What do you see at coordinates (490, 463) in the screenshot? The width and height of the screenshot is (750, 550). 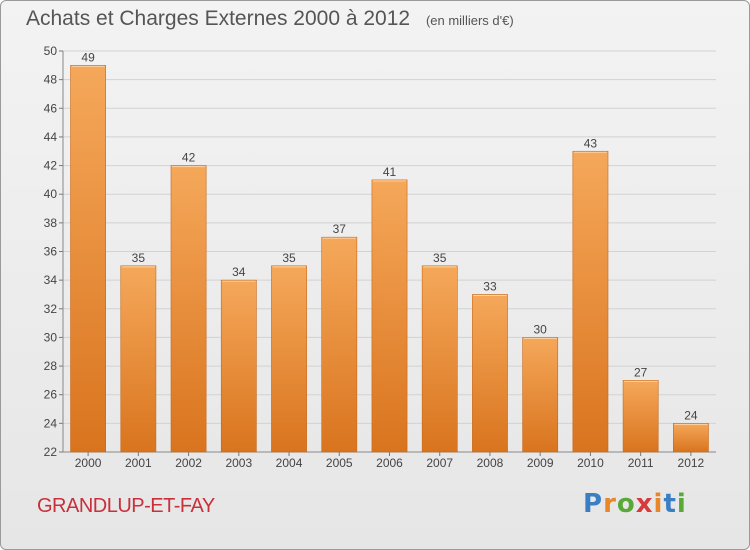 I see `x-tick-label: 2008` at bounding box center [490, 463].